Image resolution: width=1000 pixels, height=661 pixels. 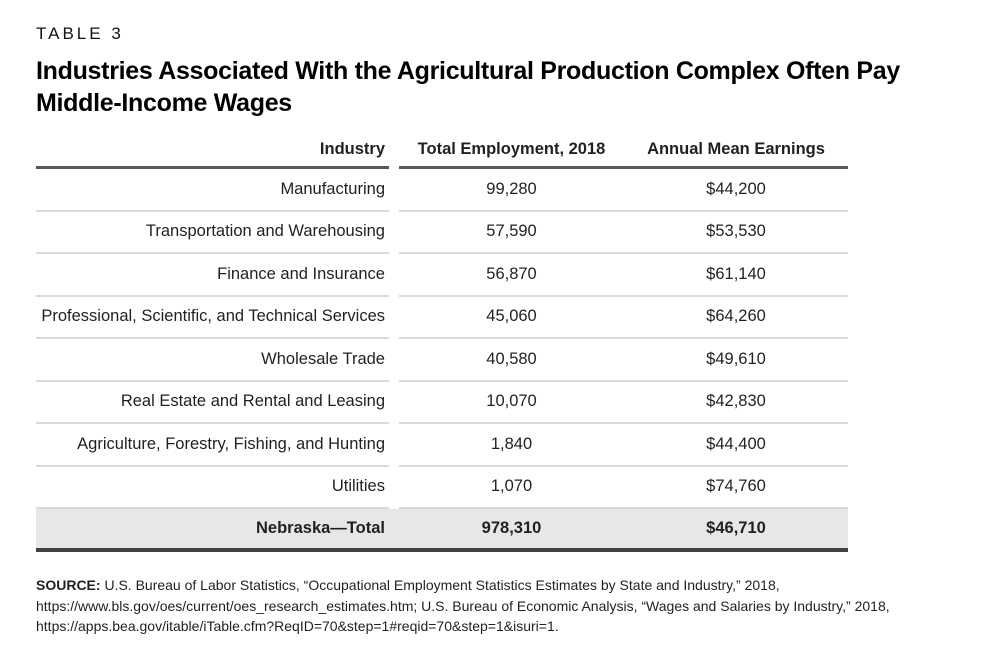 I want to click on row-industry: Utilities, so click(x=212, y=488).